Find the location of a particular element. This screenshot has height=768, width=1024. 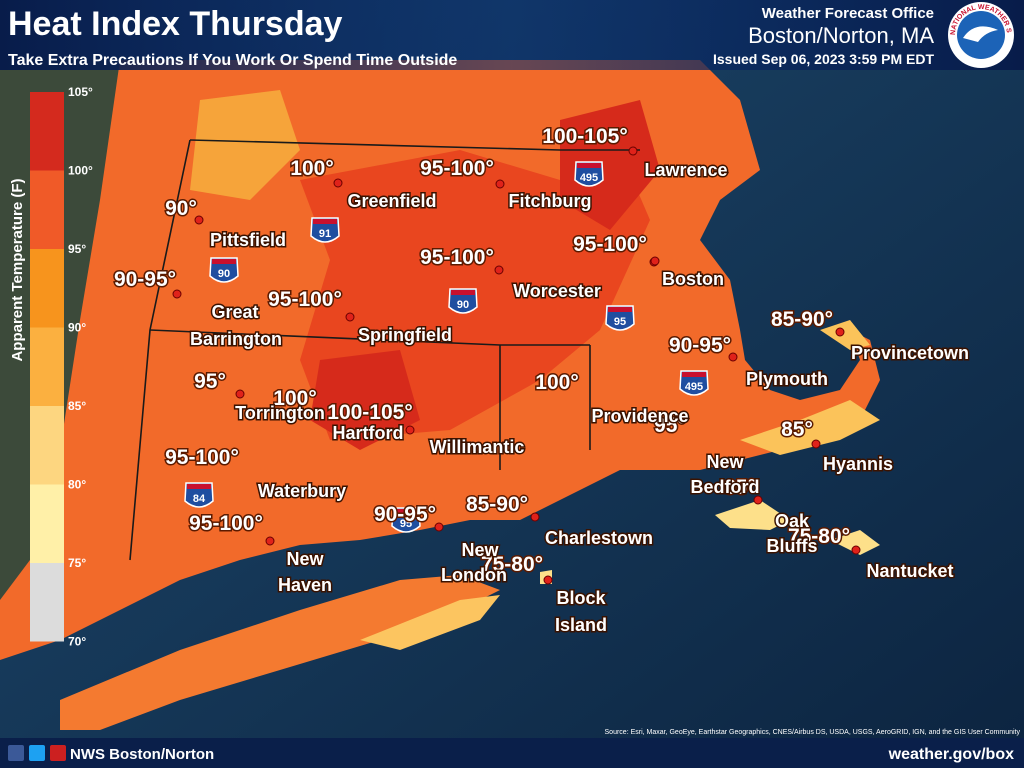

office-line1: Weather Forecast Office is located at coordinates (848, 13).